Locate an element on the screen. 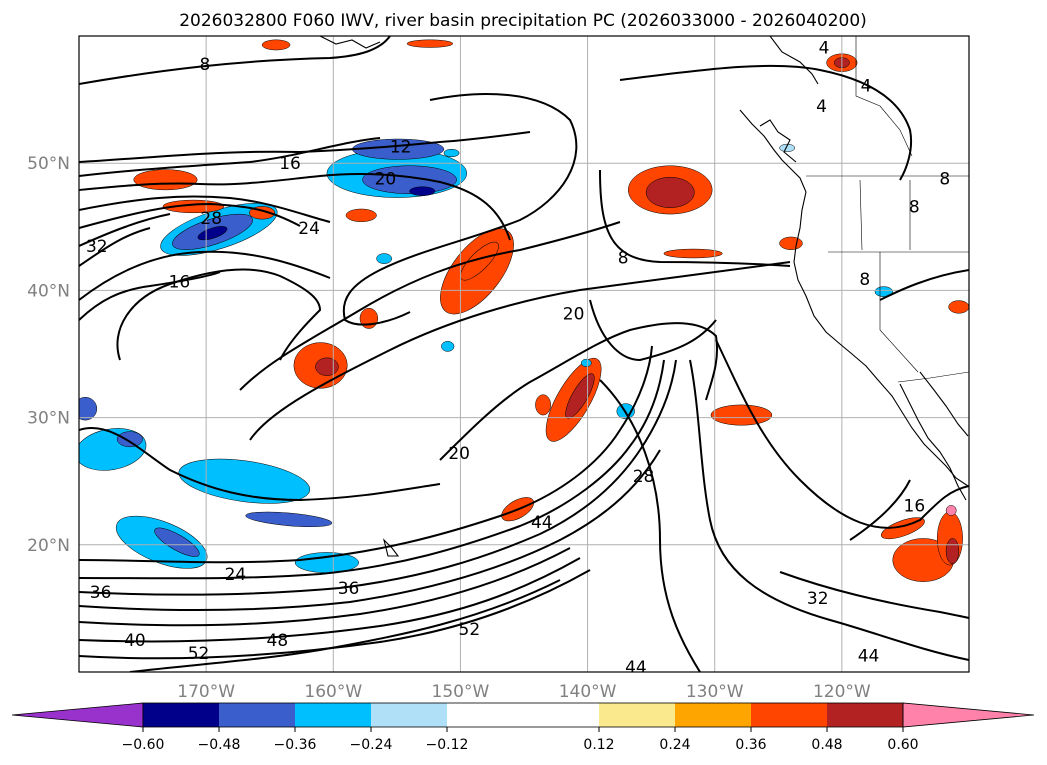 The image size is (1047, 765). colorbar-tick-label: −0.24 is located at coordinates (371, 745).